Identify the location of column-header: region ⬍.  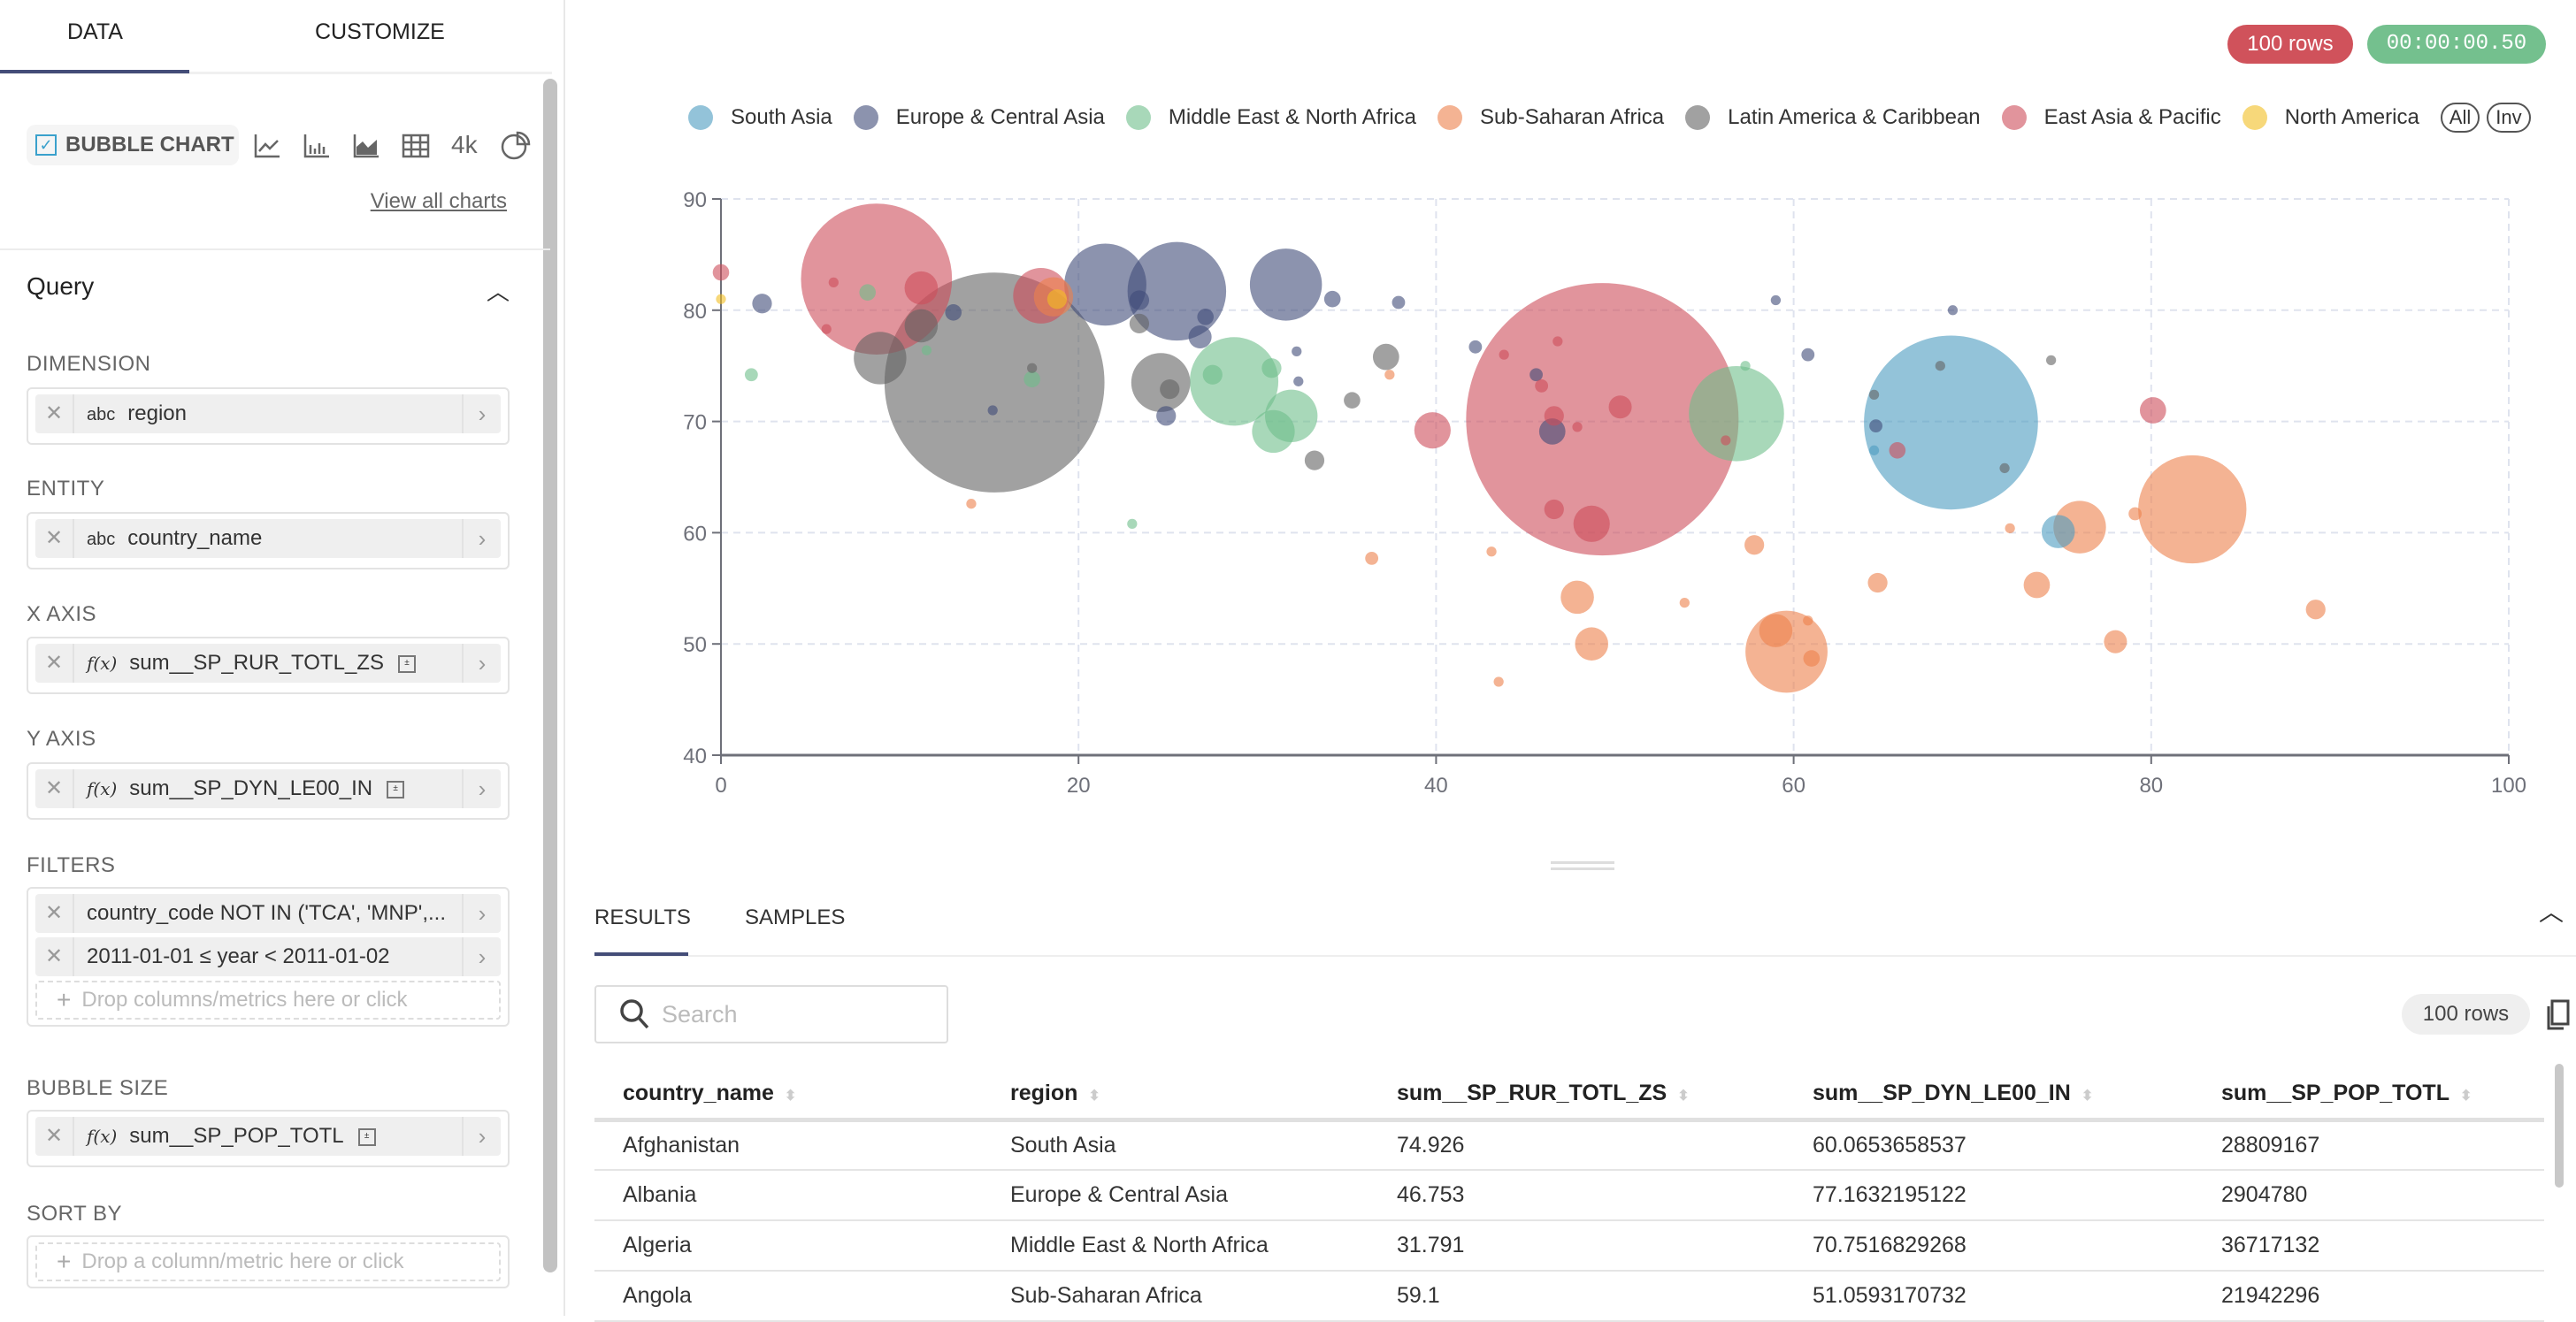
(1175, 1096).